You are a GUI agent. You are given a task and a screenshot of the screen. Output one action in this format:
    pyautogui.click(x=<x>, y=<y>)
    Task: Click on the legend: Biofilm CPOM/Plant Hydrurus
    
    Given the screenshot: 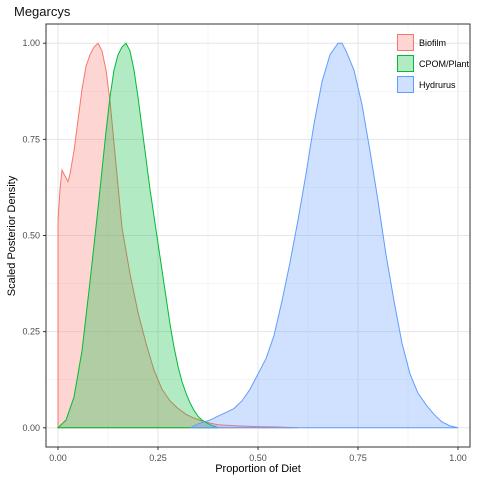 What is the action you would take?
    pyautogui.click(x=433, y=63)
    